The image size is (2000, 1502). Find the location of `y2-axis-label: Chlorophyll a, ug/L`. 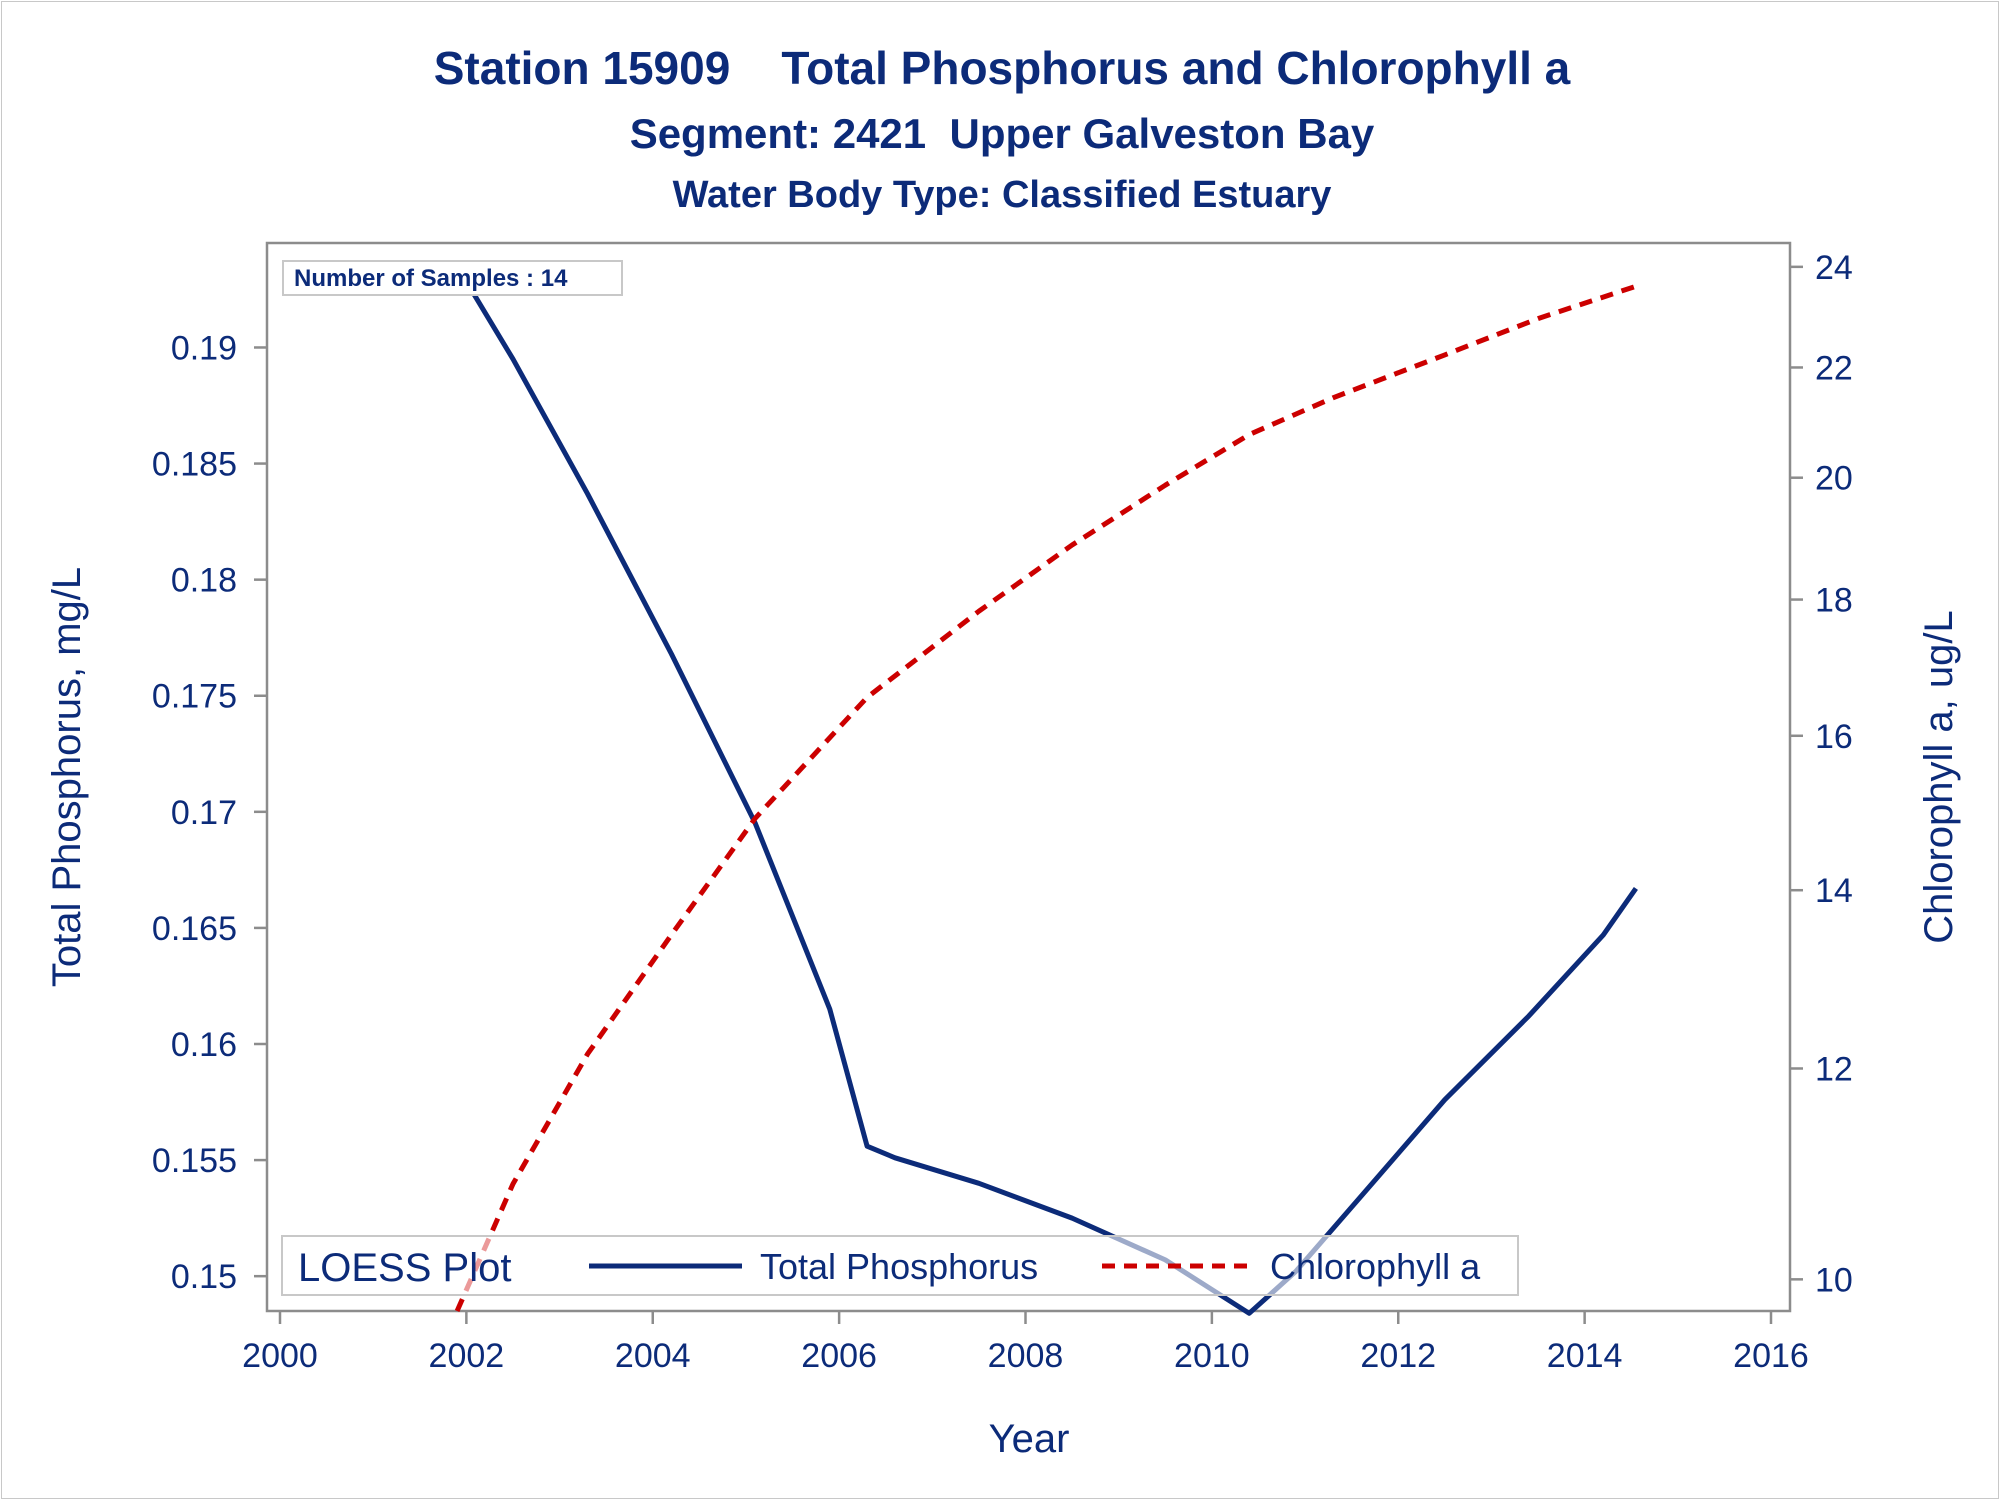

y2-axis-label: Chlorophyll a, ug/L is located at coordinates (1939, 777).